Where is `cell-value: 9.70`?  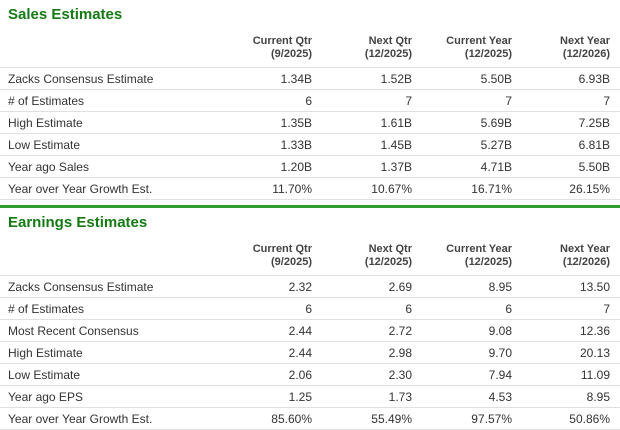 cell-value: 9.70 is located at coordinates (470, 352).